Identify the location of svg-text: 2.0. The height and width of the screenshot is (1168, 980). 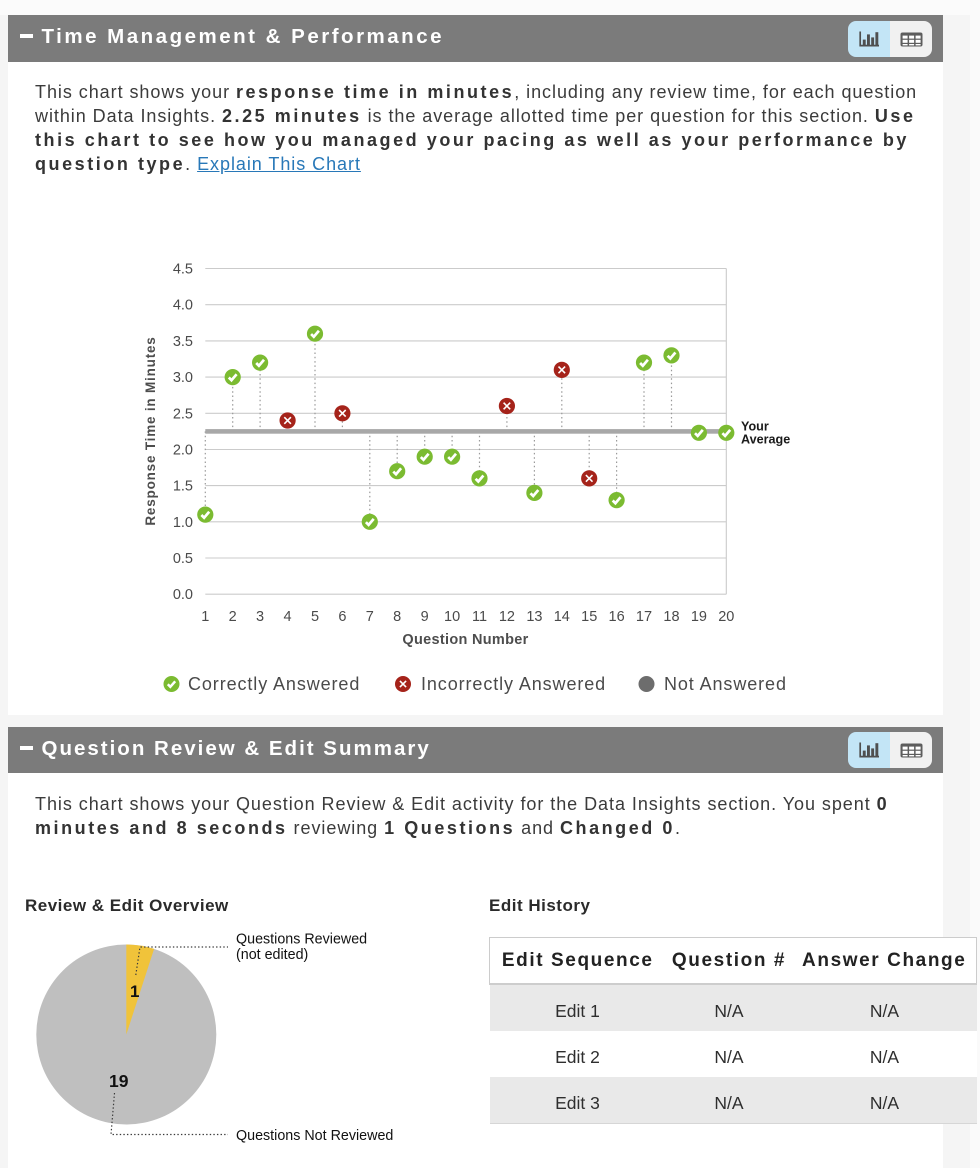
(183, 451).